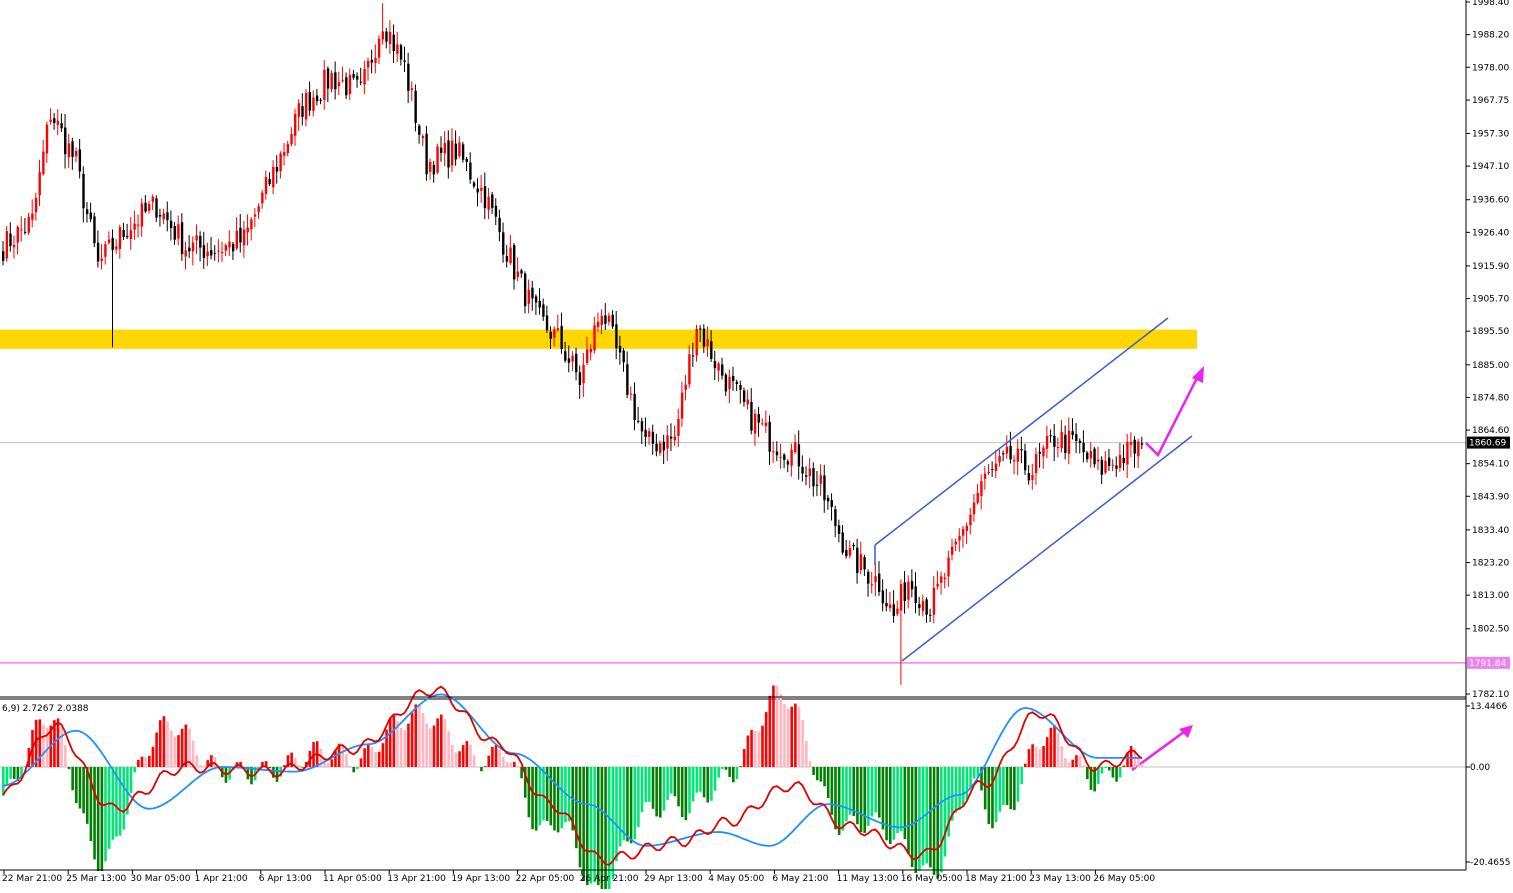 The width and height of the screenshot is (1513, 893). I want to click on y-tick-label: 1813.00, so click(1490, 596).